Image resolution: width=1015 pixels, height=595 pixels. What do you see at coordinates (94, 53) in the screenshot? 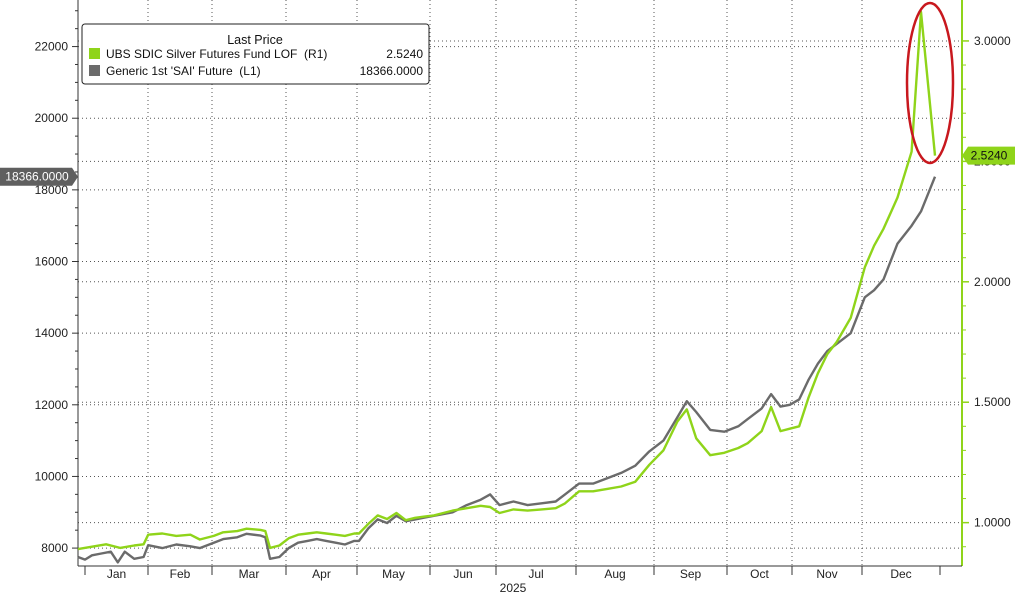
I see `legend-swatch-ubs` at bounding box center [94, 53].